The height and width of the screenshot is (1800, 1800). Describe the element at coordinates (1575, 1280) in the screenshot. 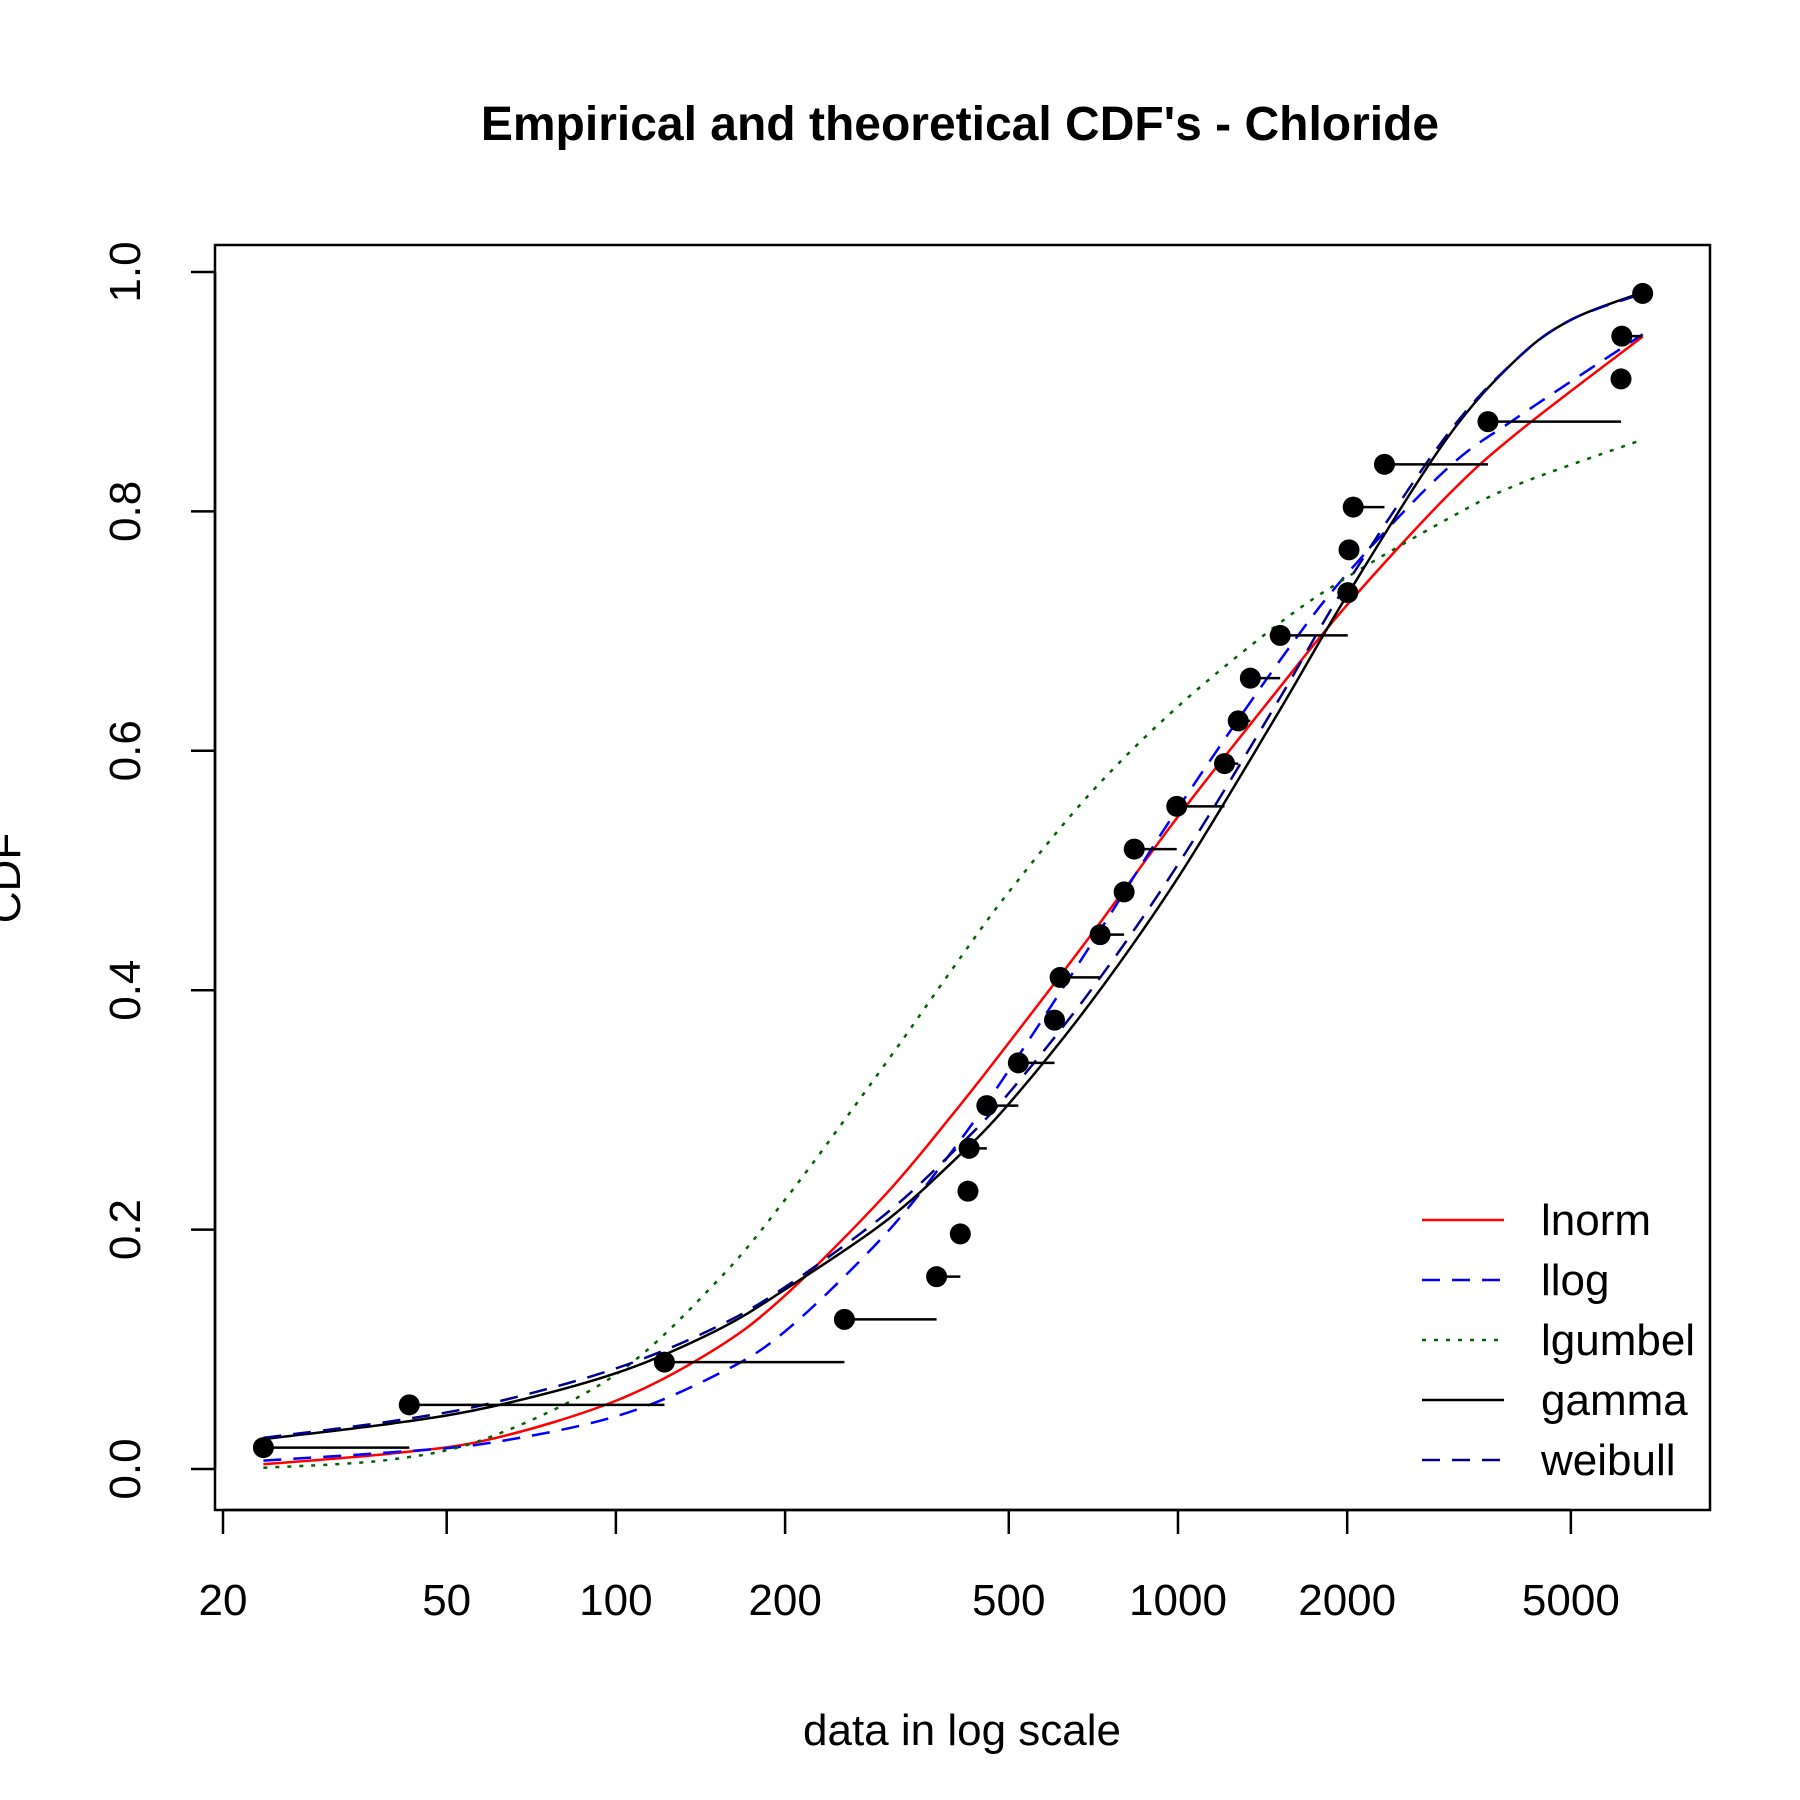

I see `legend-label-llog: llog` at that location.